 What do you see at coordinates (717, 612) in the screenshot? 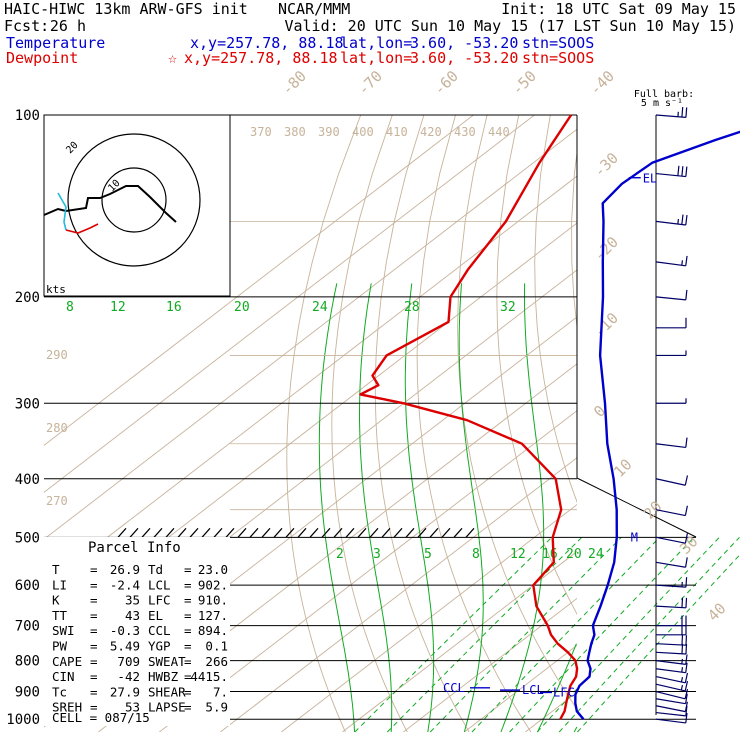
I see `isotherm-label: 40` at bounding box center [717, 612].